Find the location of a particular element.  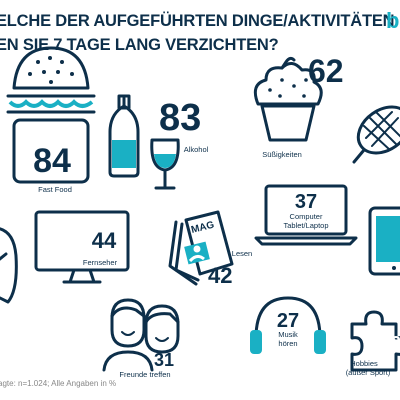

label-musik-2: hören is located at coordinates (287, 343).